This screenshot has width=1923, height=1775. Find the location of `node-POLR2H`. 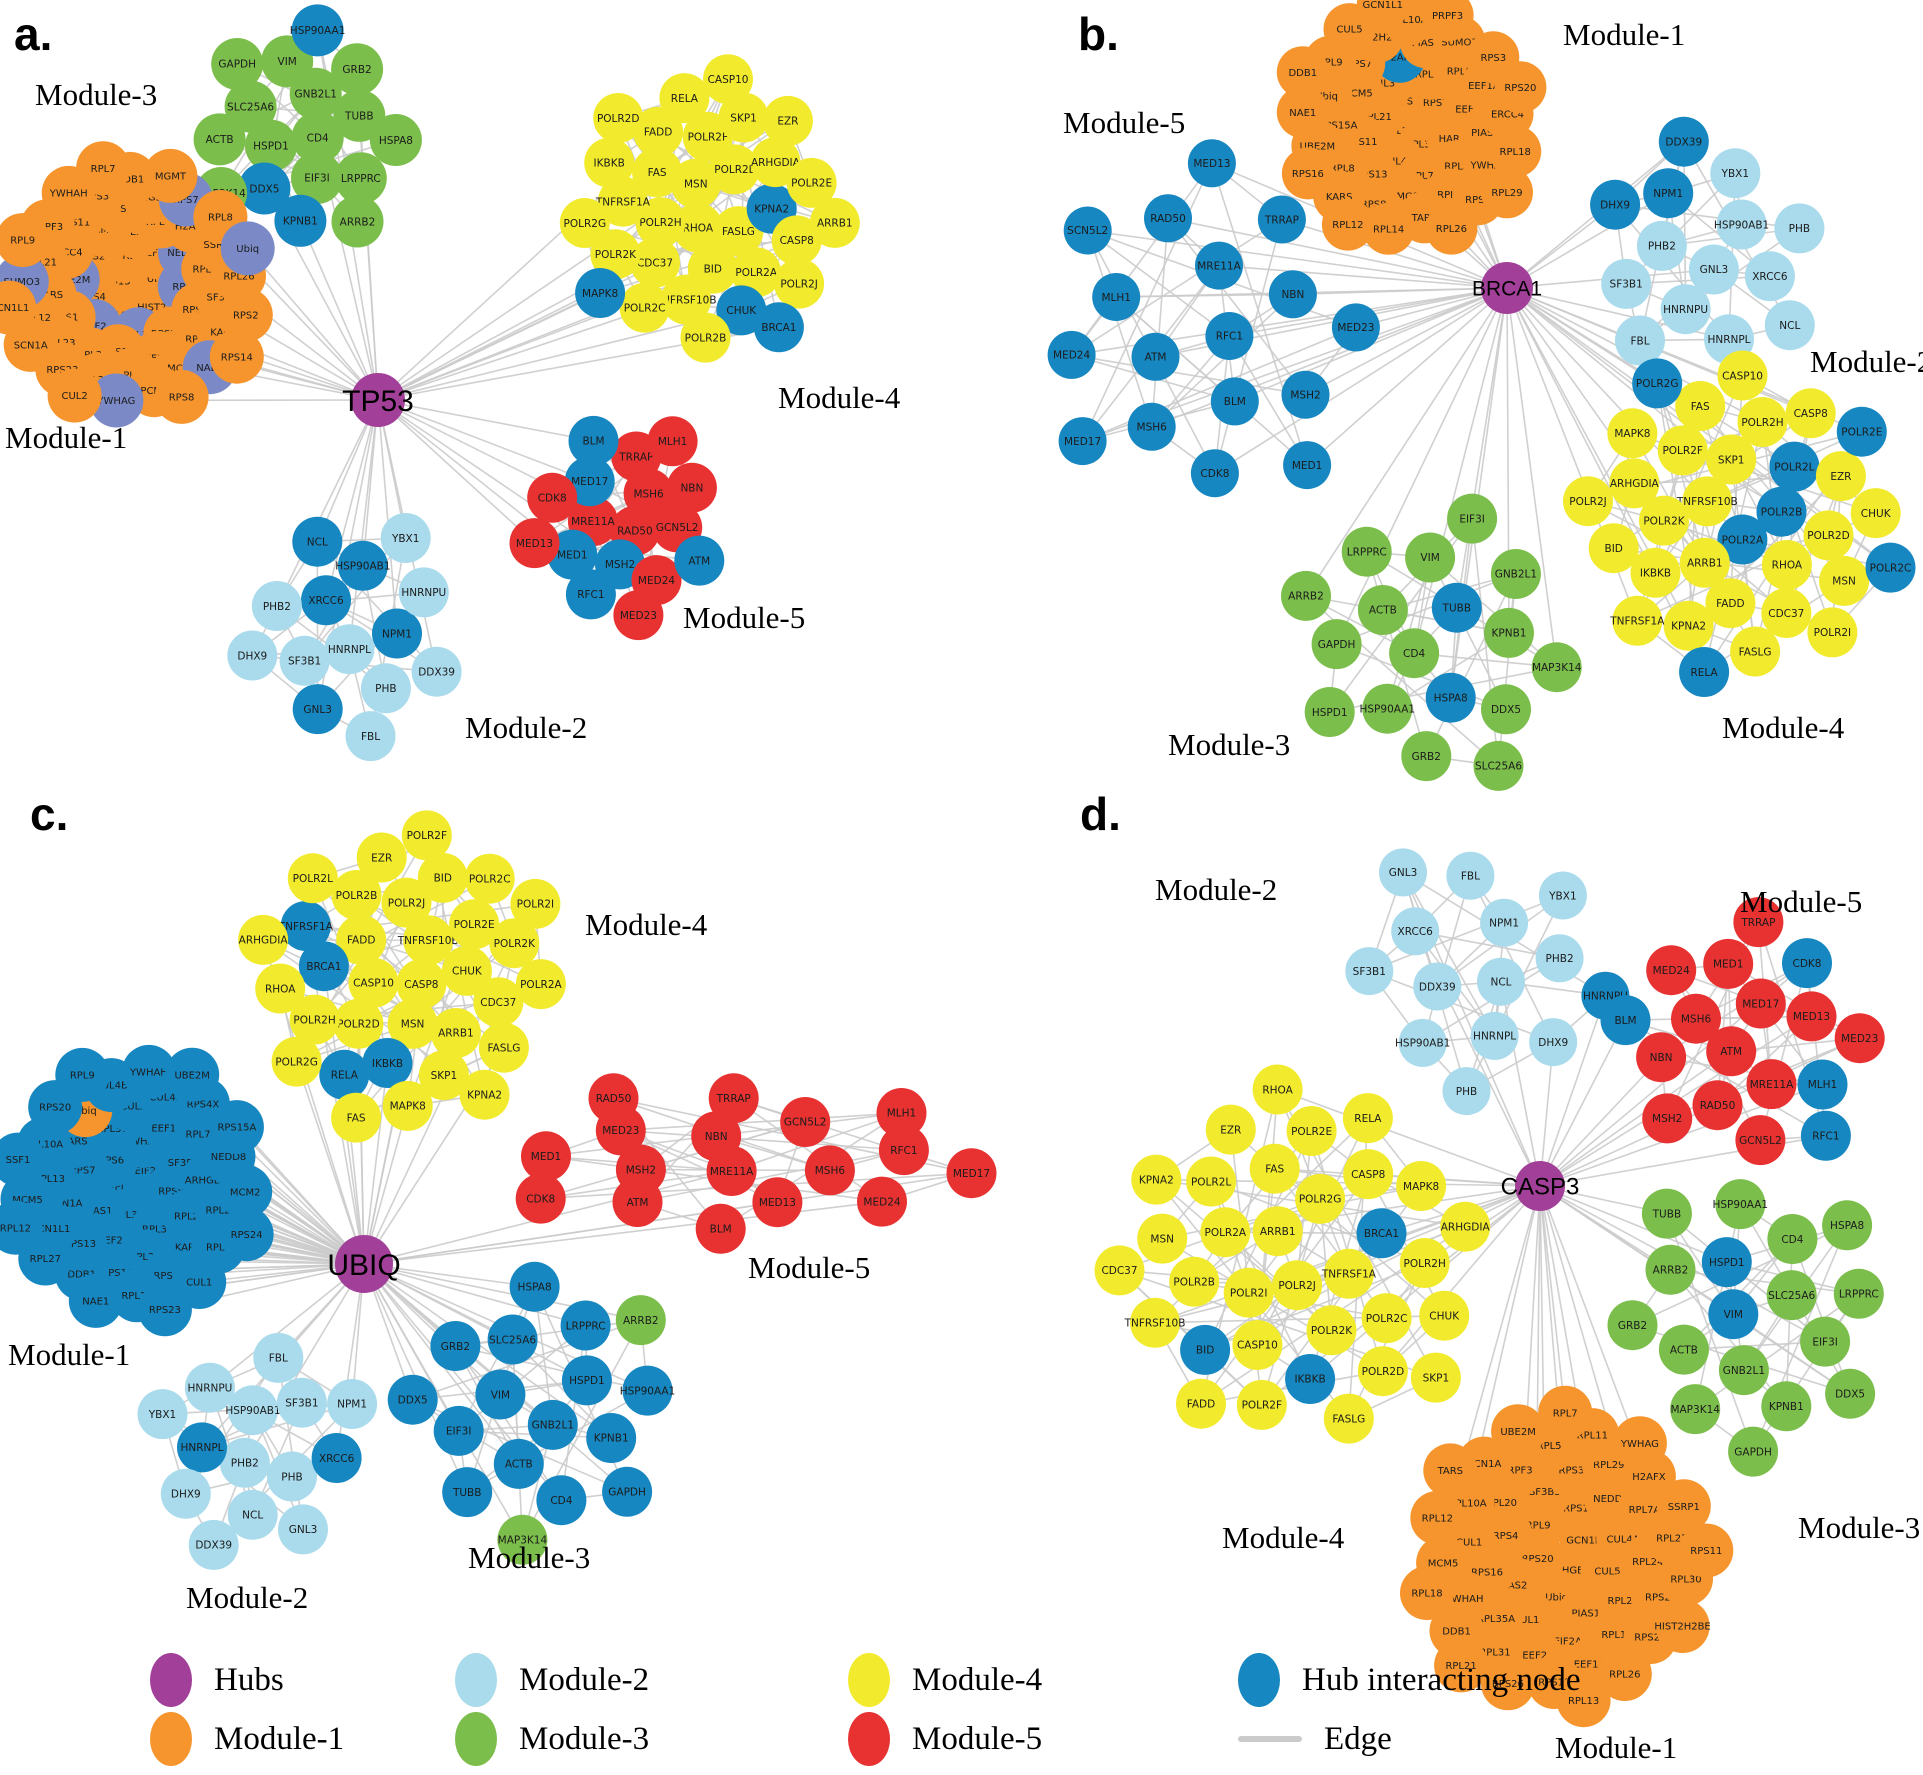

node-POLR2H is located at coordinates (314, 1019).